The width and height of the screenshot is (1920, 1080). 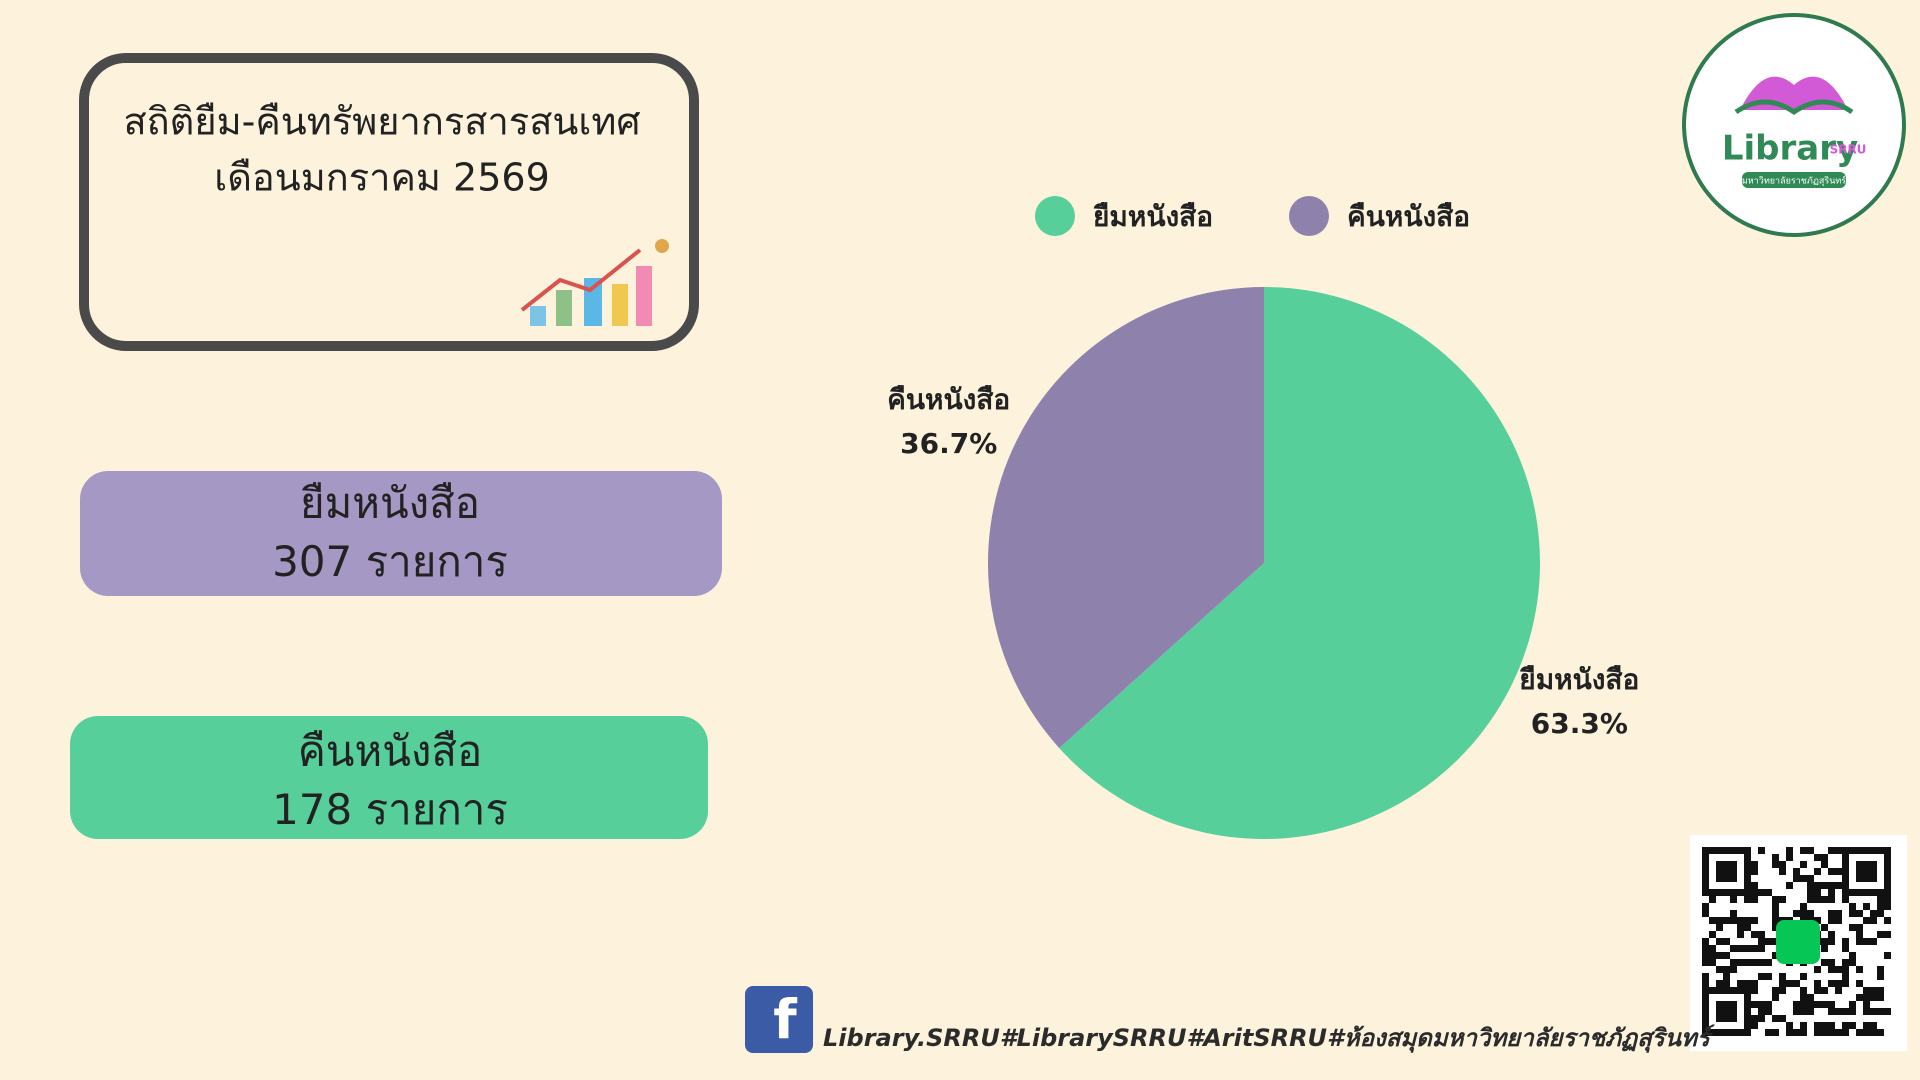 I want to click on card-label: คืนหนังสือ, so click(x=390, y=751).